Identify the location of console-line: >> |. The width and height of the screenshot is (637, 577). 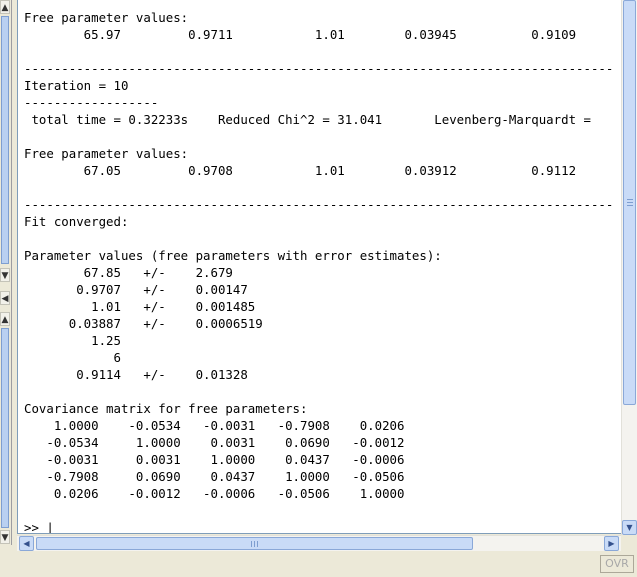
(39, 527).